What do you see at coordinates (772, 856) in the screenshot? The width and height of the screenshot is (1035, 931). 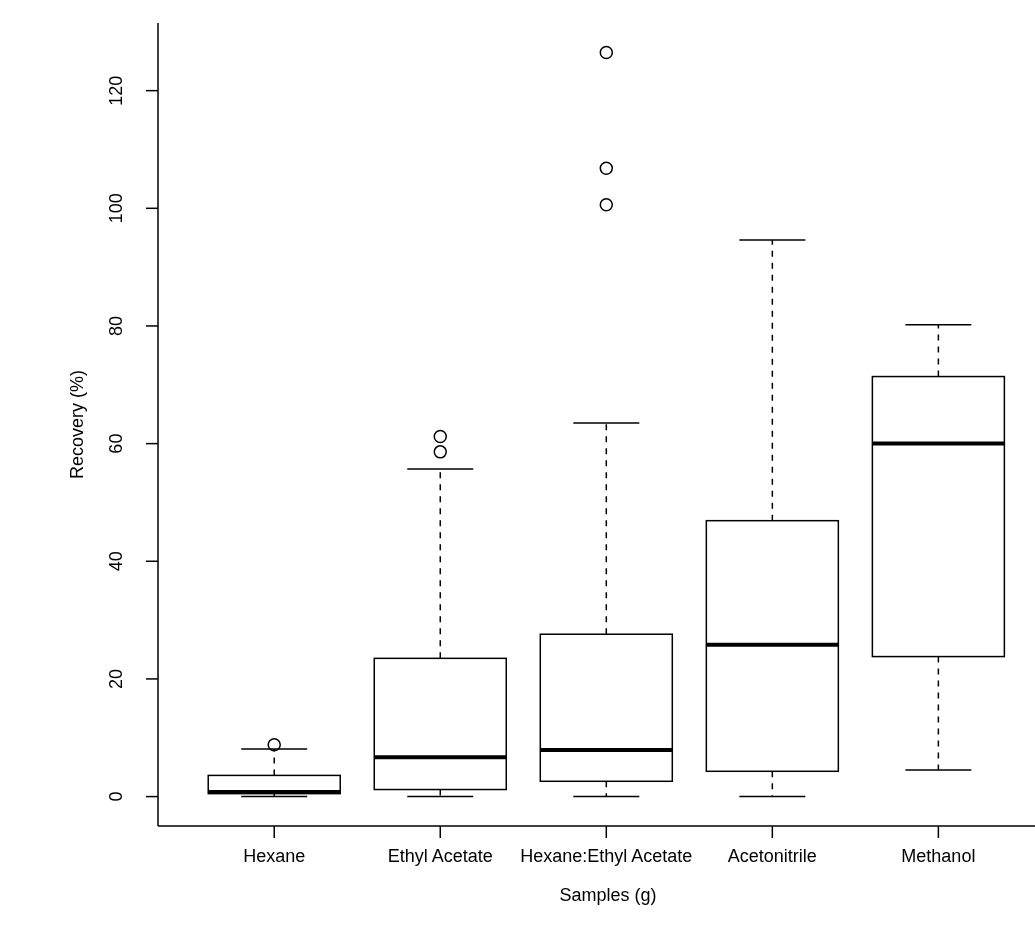 I see `x-tick-label: Acetonitrile` at bounding box center [772, 856].